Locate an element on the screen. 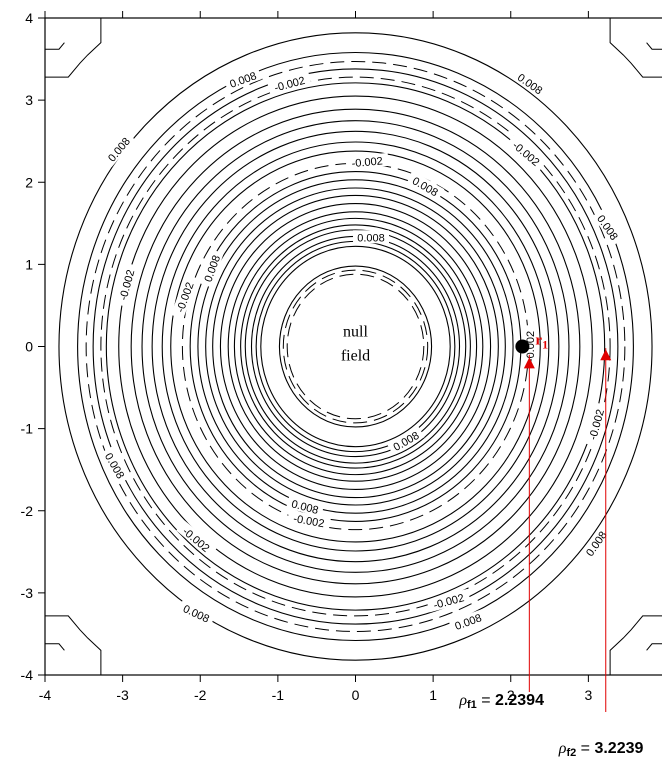 The image size is (662, 767). corner-contour-3-a is located at coordinates (635, 645).